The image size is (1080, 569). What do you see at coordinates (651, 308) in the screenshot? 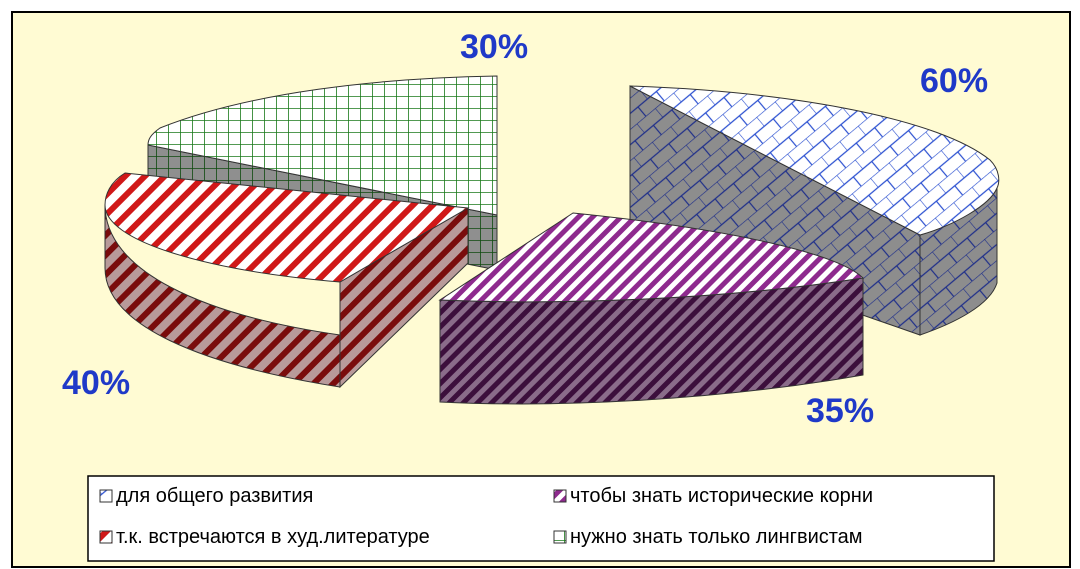
I see `slice-history` at bounding box center [651, 308].